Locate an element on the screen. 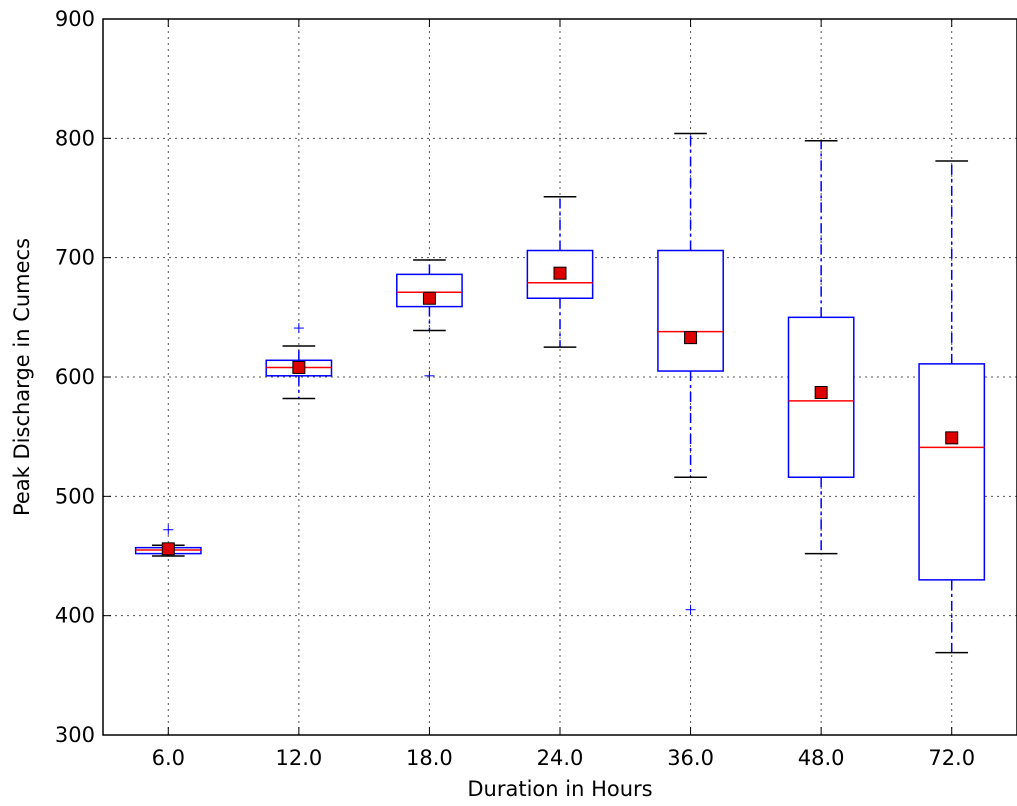 Image resolution: width=1017 pixels, height=806 pixels. x-tick-label: 12.0 is located at coordinates (298, 758).